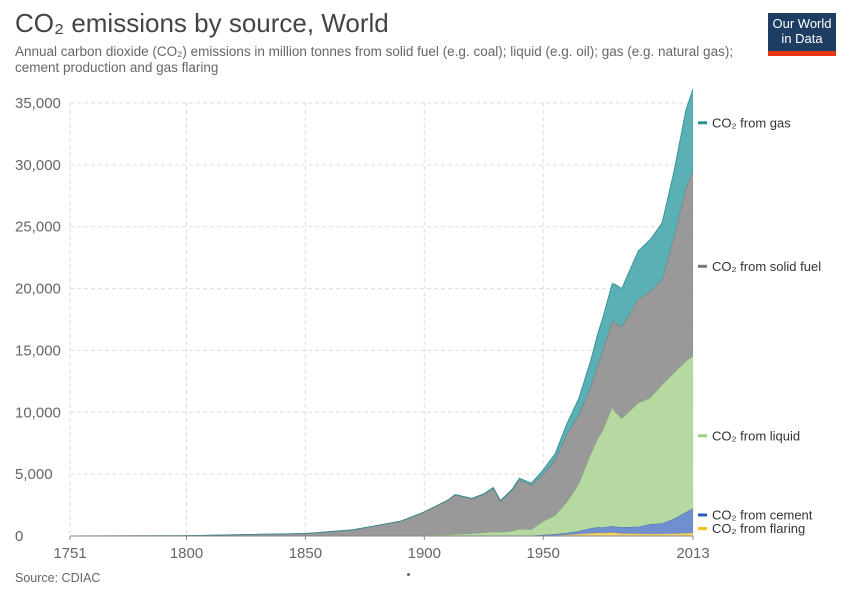 The height and width of the screenshot is (600, 850). I want to click on owid-logo: Our World in Data, so click(802, 34).